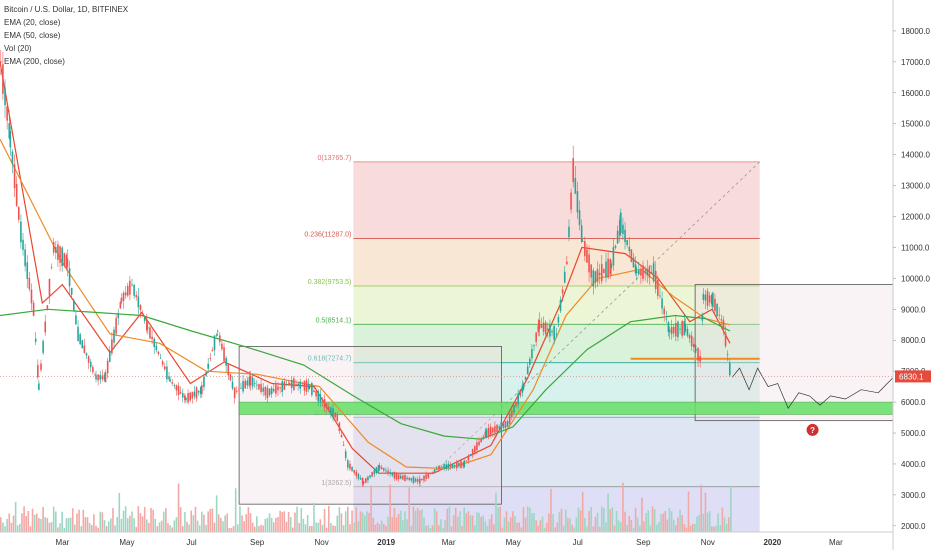  I want to click on y-tick-label: 18000.0, so click(915, 31).